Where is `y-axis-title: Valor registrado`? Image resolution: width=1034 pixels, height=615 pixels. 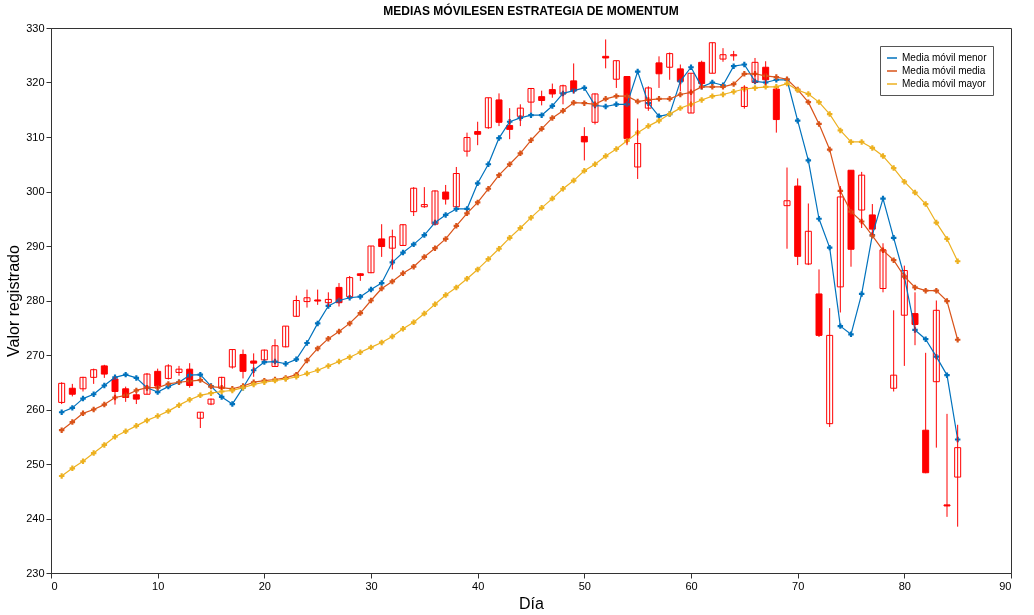
y-axis-title: Valor registrado is located at coordinates (14, 301).